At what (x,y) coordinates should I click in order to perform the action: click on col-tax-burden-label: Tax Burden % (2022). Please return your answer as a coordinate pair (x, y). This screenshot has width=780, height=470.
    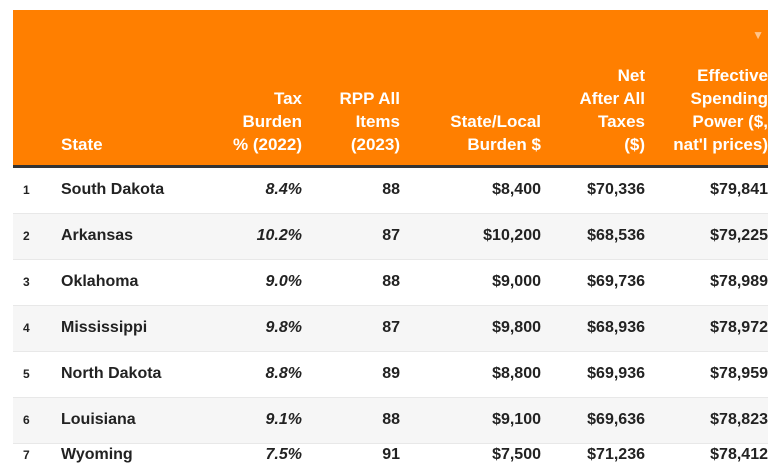
    Looking at the image, I should click on (267, 121).